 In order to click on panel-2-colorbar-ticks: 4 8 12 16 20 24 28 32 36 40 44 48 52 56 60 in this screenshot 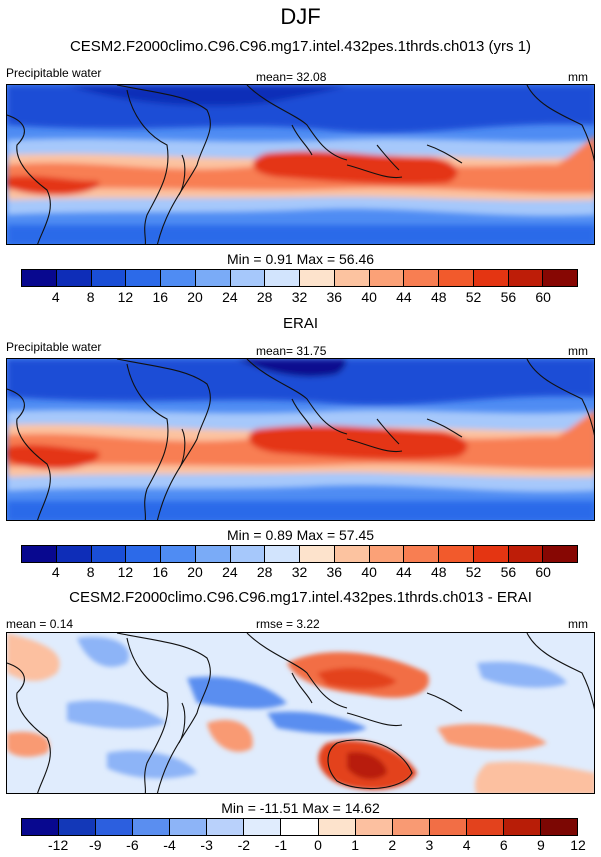, I will do `click(299, 572)`.